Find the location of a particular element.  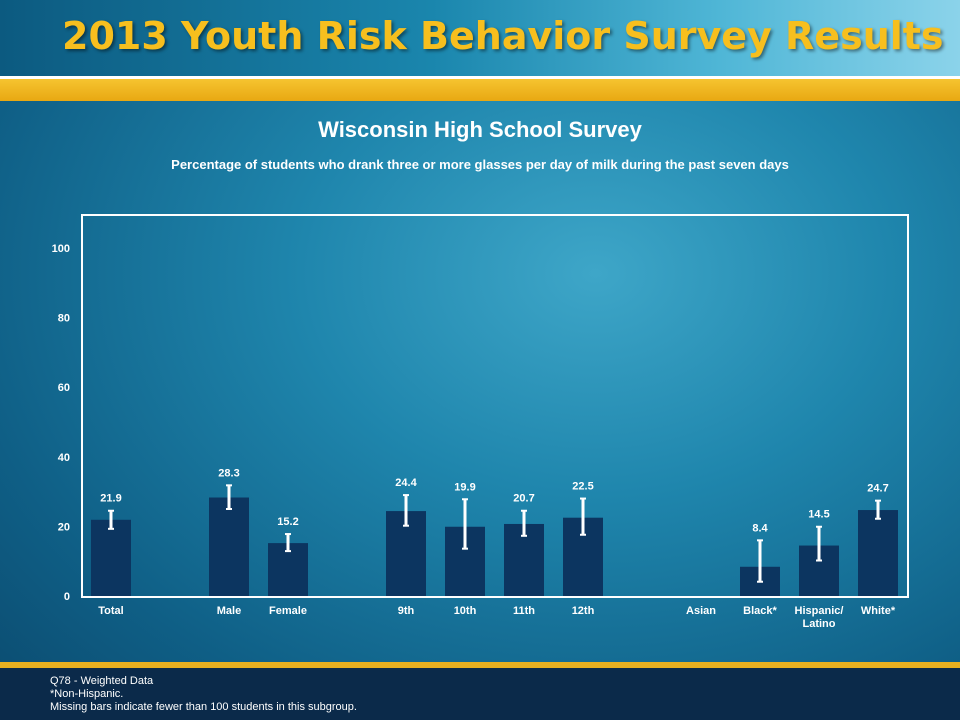

x-tick-label: White* is located at coordinates (878, 611).